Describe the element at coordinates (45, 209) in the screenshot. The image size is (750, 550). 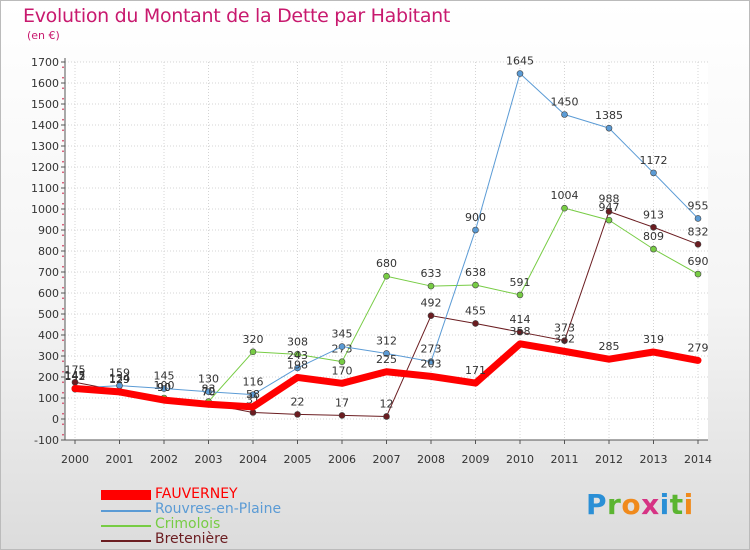
I see `y-tick-label: 1000` at that location.